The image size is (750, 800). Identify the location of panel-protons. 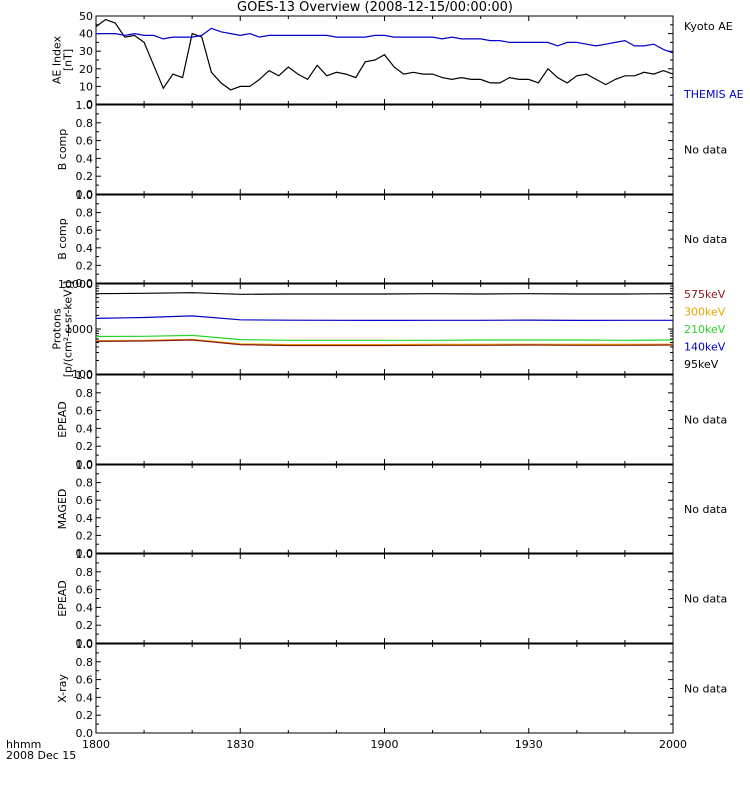
(384, 329).